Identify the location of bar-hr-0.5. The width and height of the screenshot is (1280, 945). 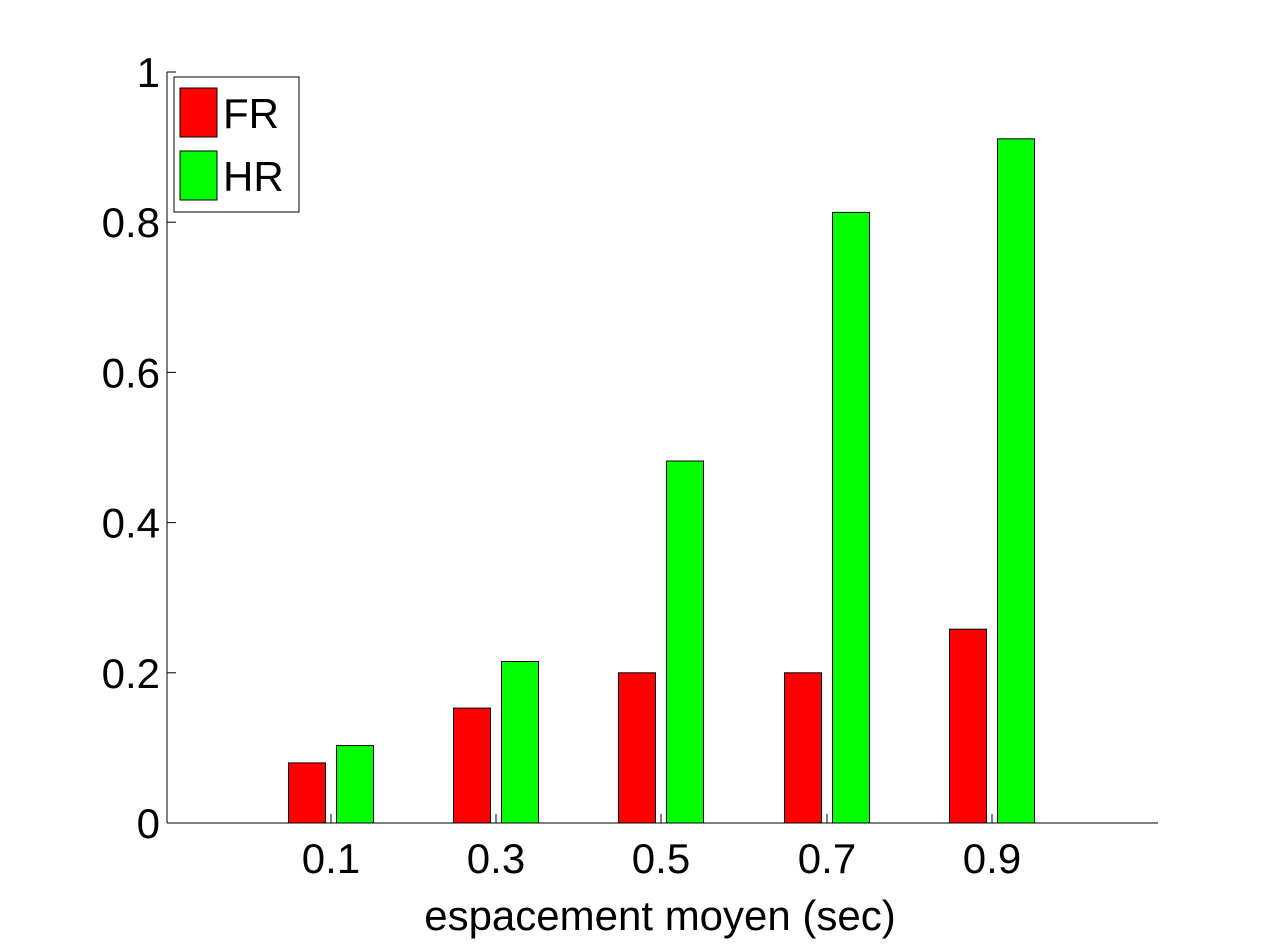
(685, 642).